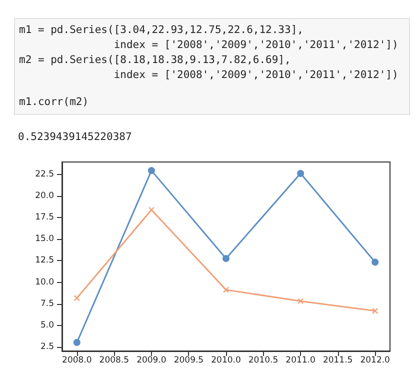 The image size is (420, 375). I want to click on y-tick-label: 12.5, so click(44, 261).